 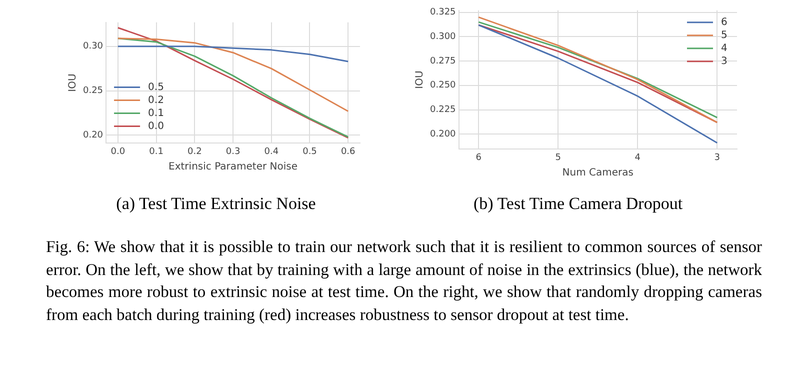 What do you see at coordinates (724, 61) in the screenshot?
I see `legend-label: 3` at bounding box center [724, 61].